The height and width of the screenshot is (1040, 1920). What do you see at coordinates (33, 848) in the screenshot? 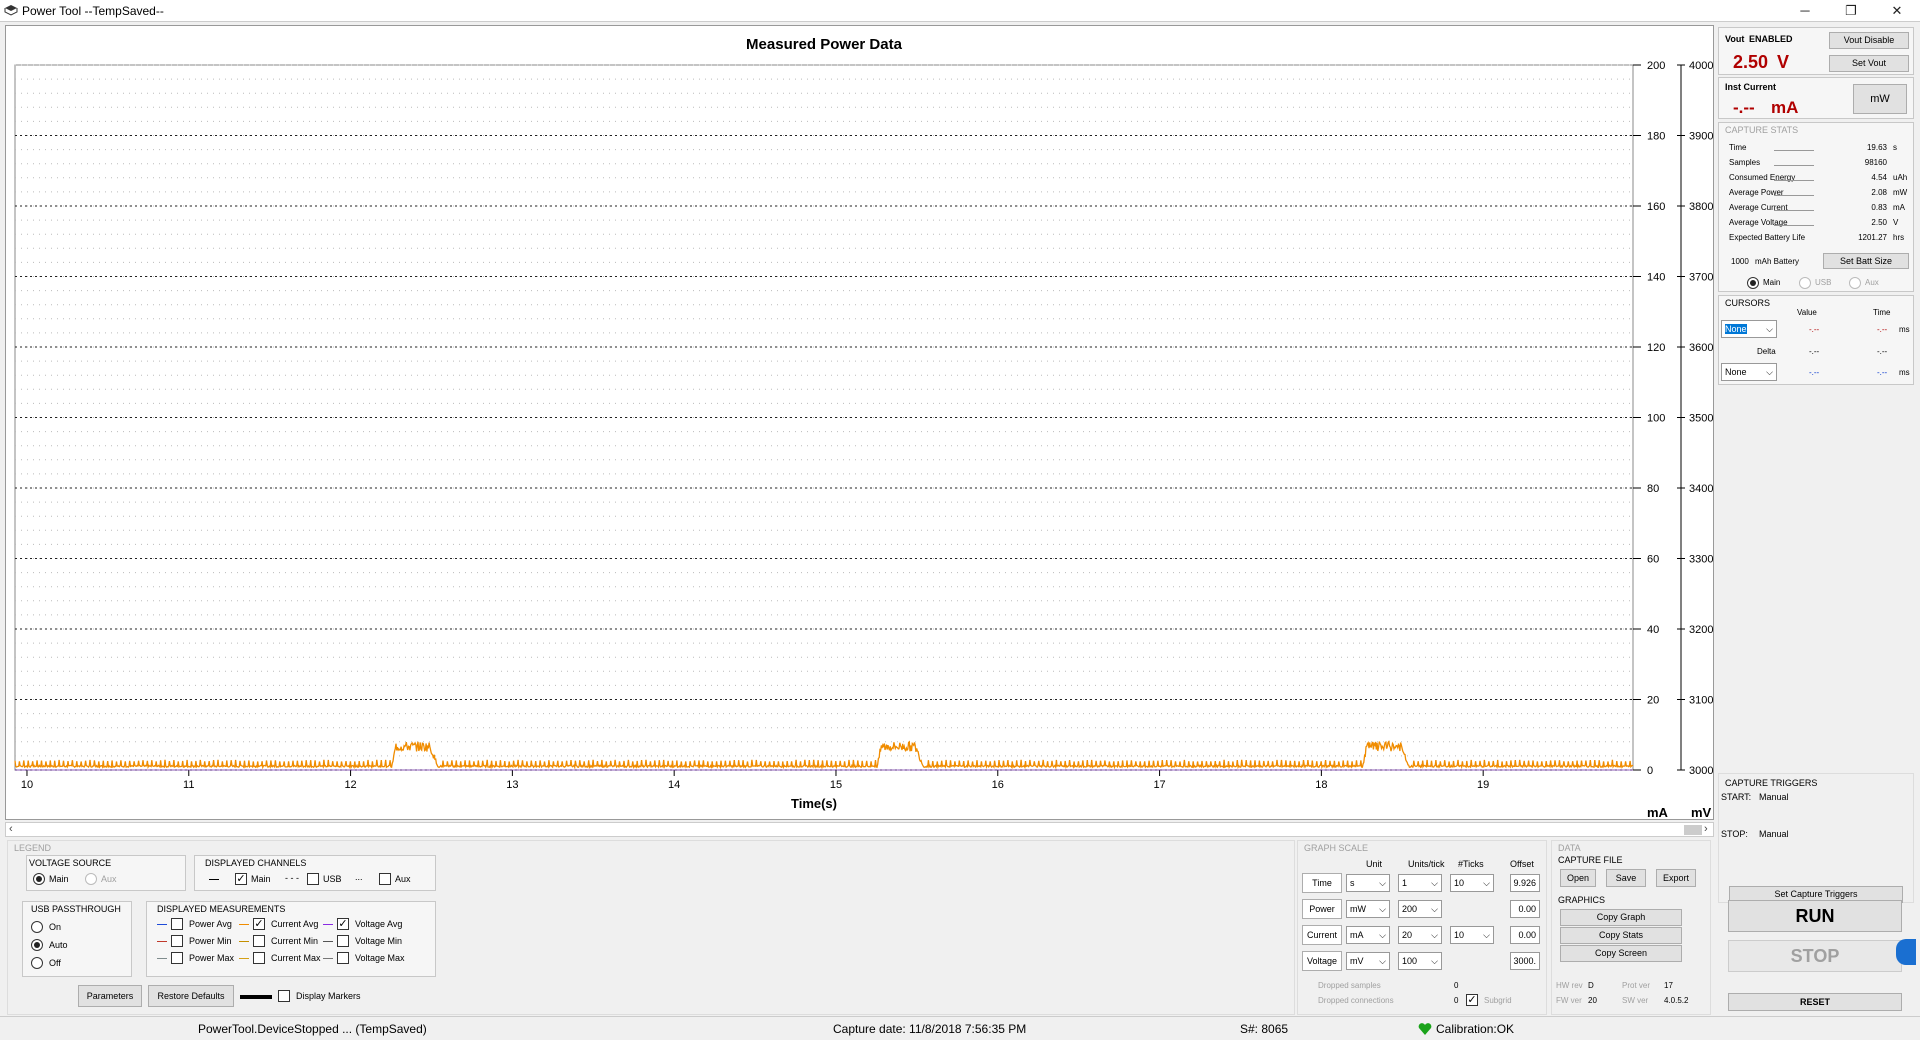
I see `legend-title: LEGEND` at bounding box center [33, 848].